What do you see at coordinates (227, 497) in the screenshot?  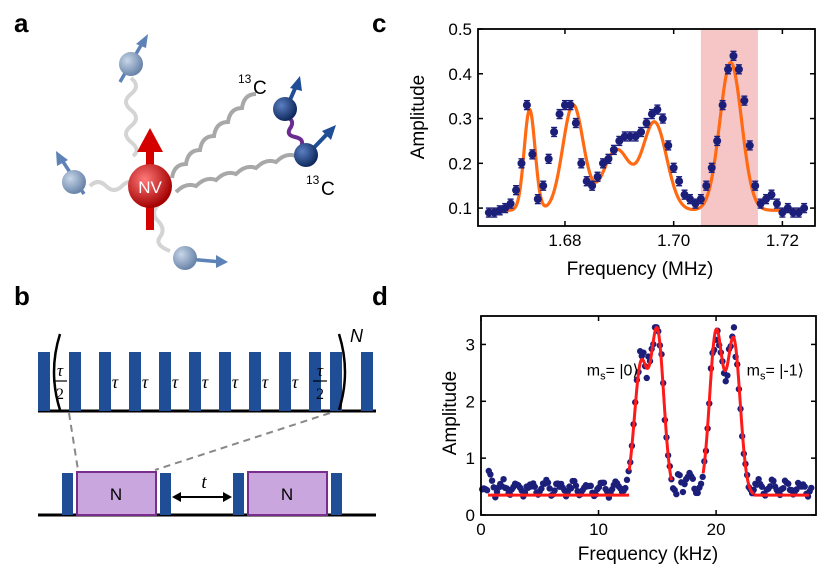 I see `t-arrow-right-head` at bounding box center [227, 497].